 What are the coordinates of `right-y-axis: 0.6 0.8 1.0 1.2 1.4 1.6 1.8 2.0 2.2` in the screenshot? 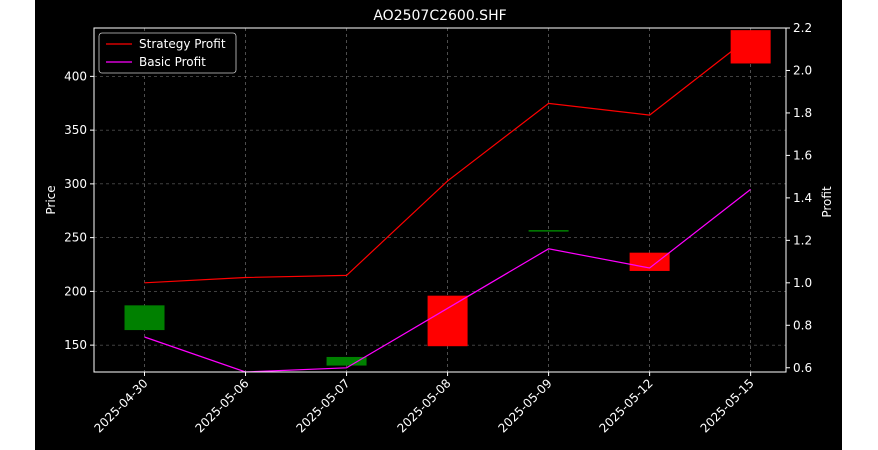 It's located at (799, 198).